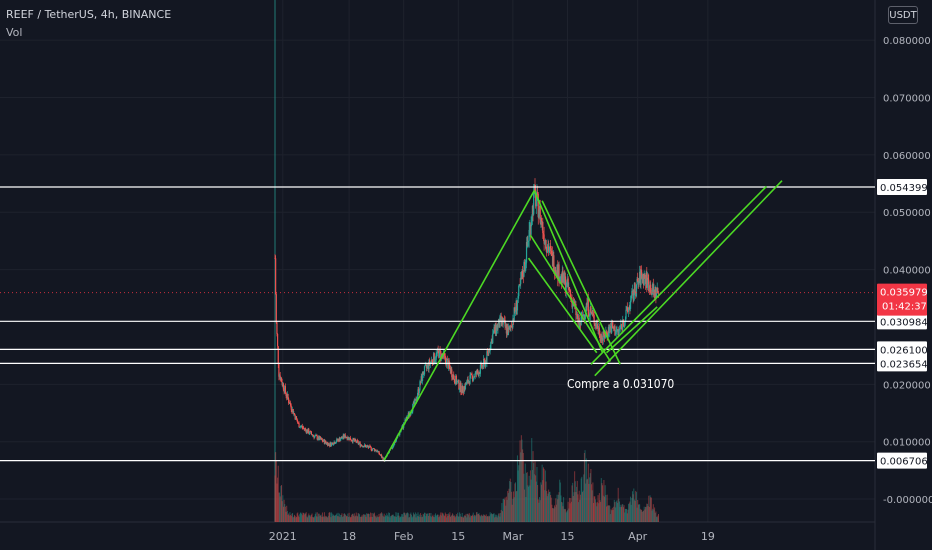  What do you see at coordinates (89, 14) in the screenshot?
I see `symbol-title: REEF / TetherUS, 4h, BINANCE` at bounding box center [89, 14].